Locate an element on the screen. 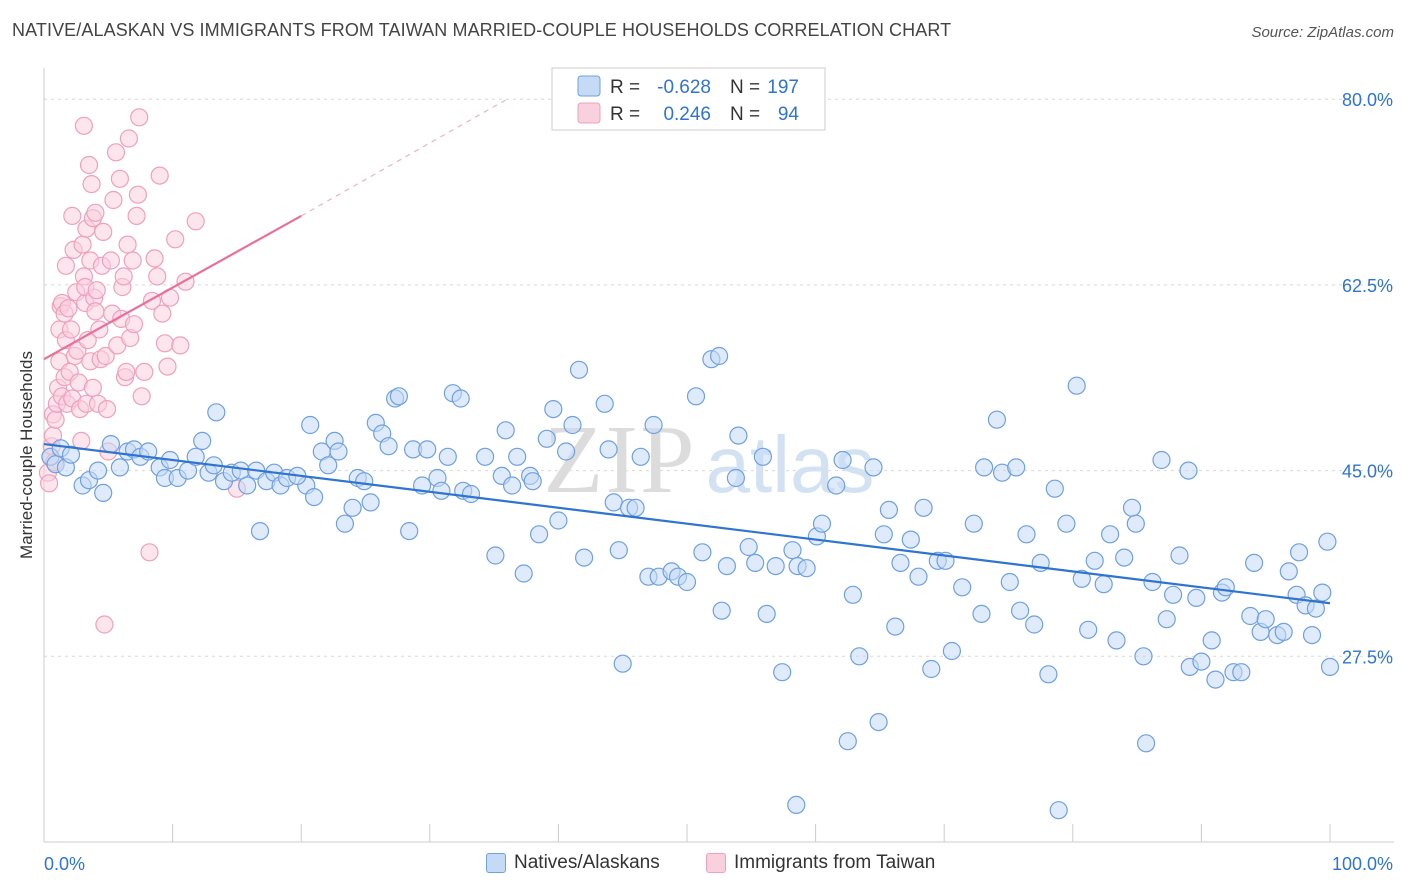  y-tick-label: 80.0% is located at coordinates (1367, 100).